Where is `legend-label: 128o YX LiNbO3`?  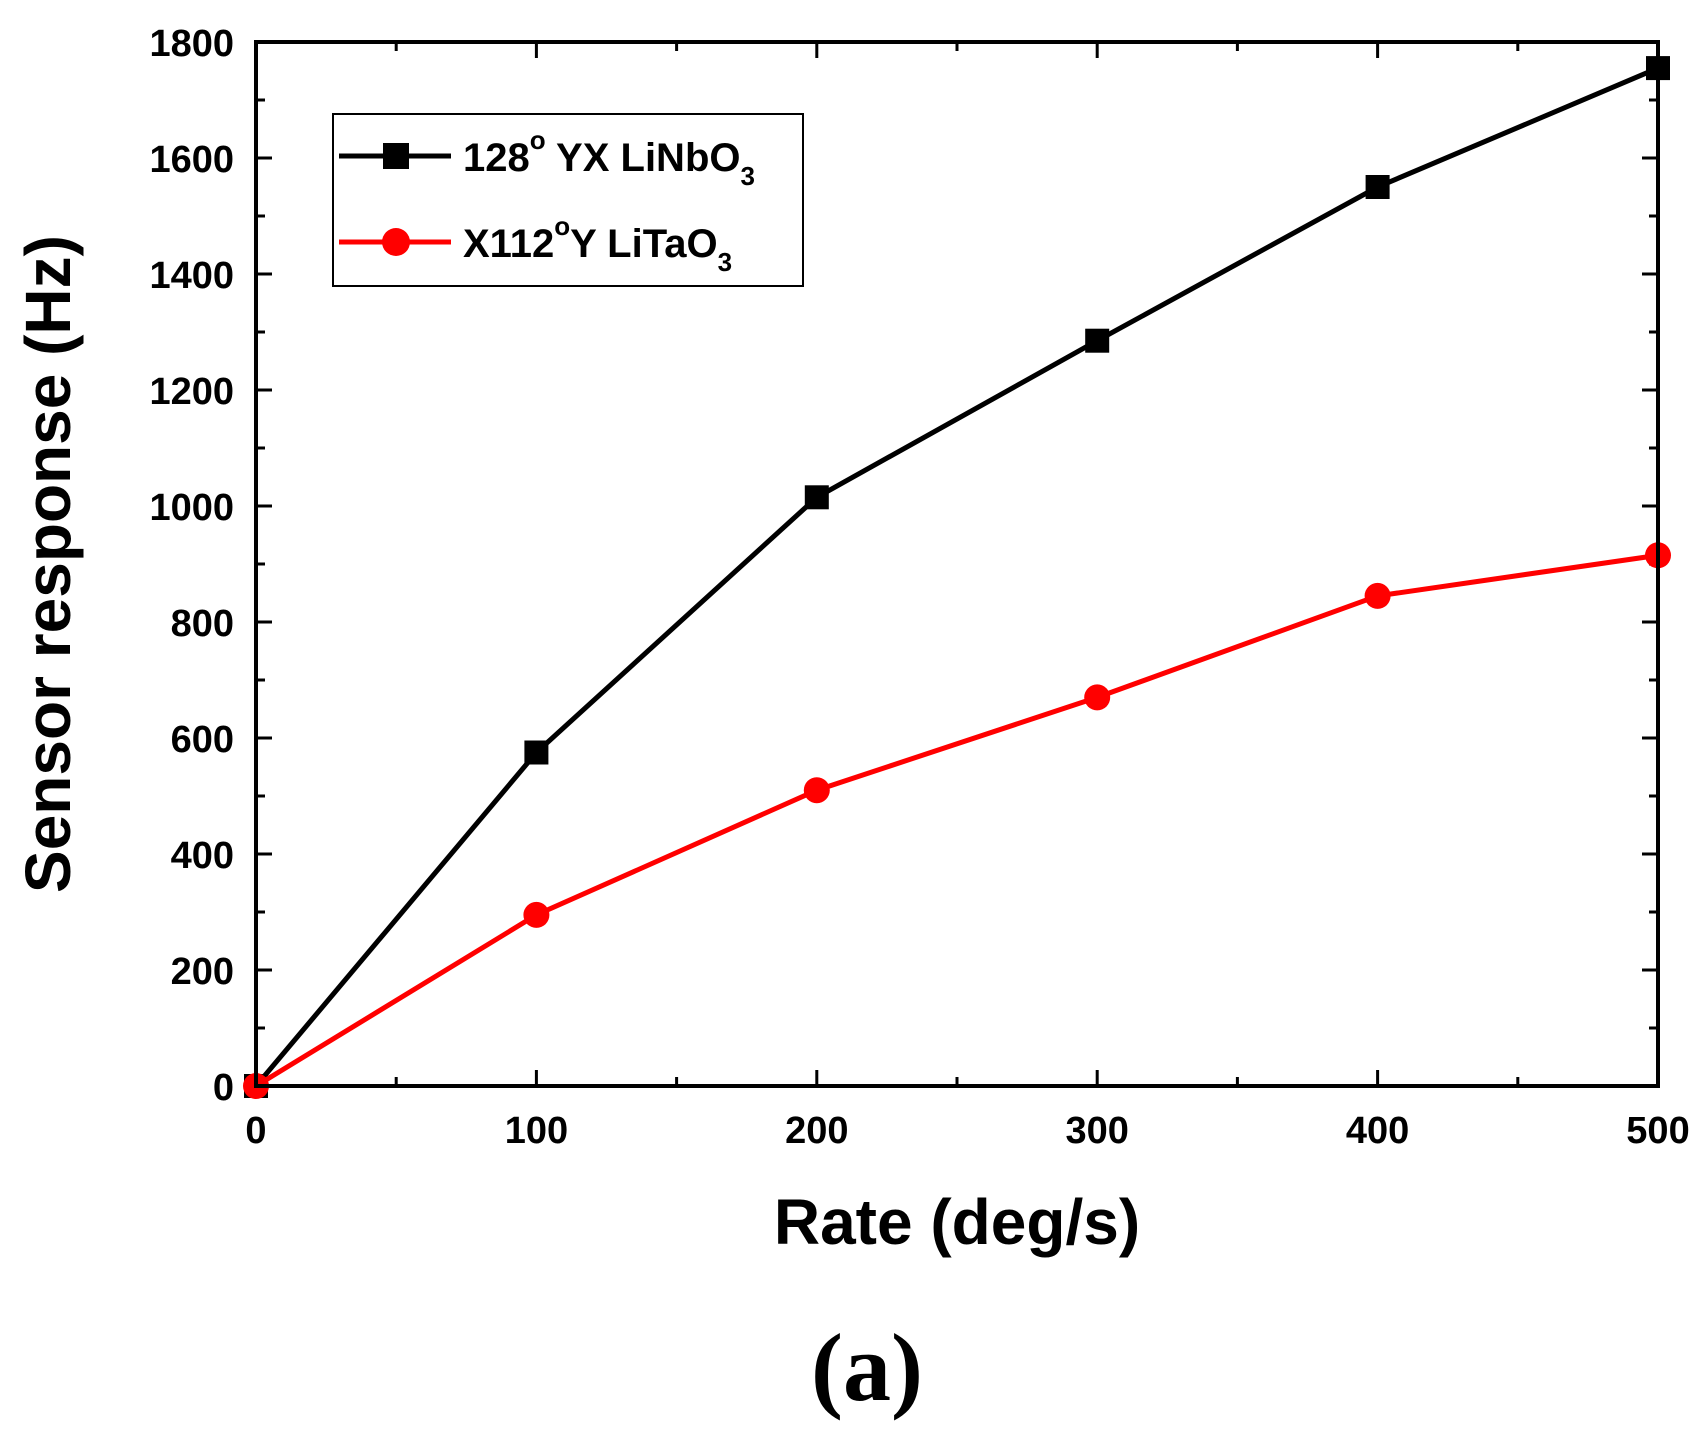
legend-label: 128o YX LiNbO3 is located at coordinates (609, 158).